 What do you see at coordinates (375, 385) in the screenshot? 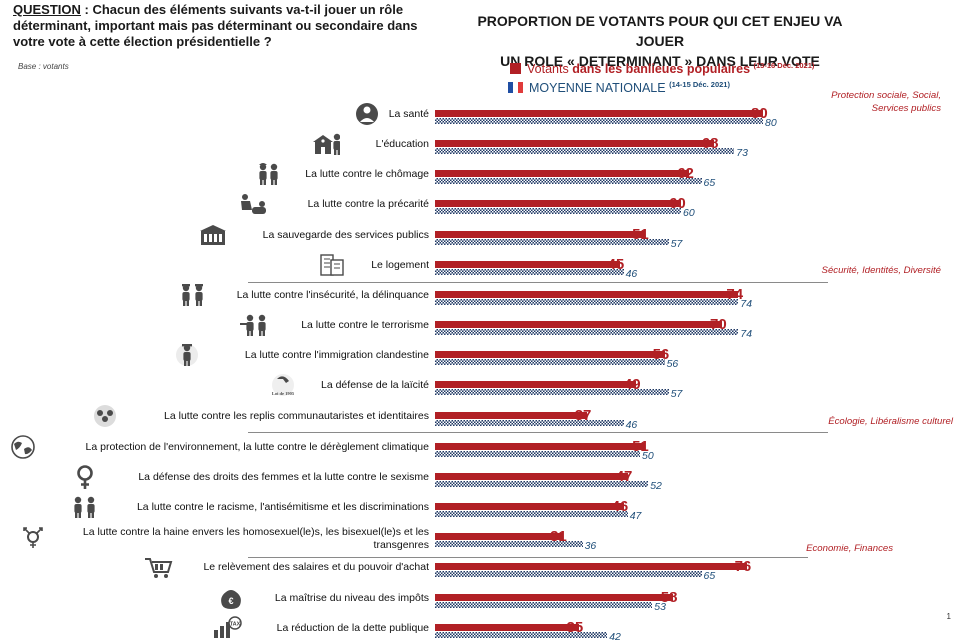
I see `row-label: La défense de la laïcité` at bounding box center [375, 385].